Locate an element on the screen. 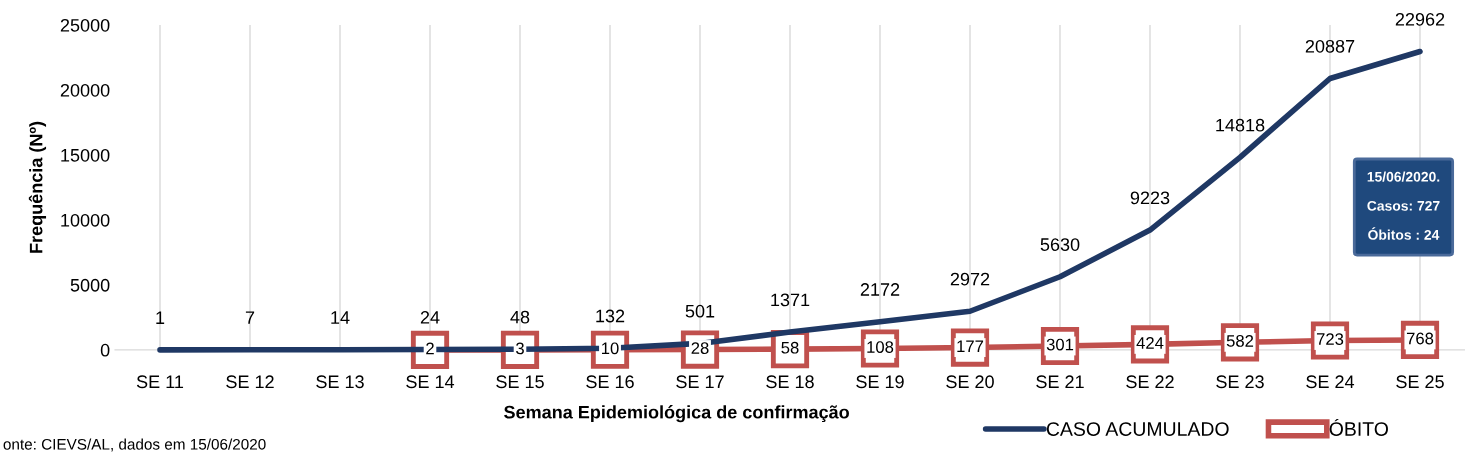 Image resolution: width=1465 pixels, height=455 pixels. data-label: 2972 is located at coordinates (970, 279).